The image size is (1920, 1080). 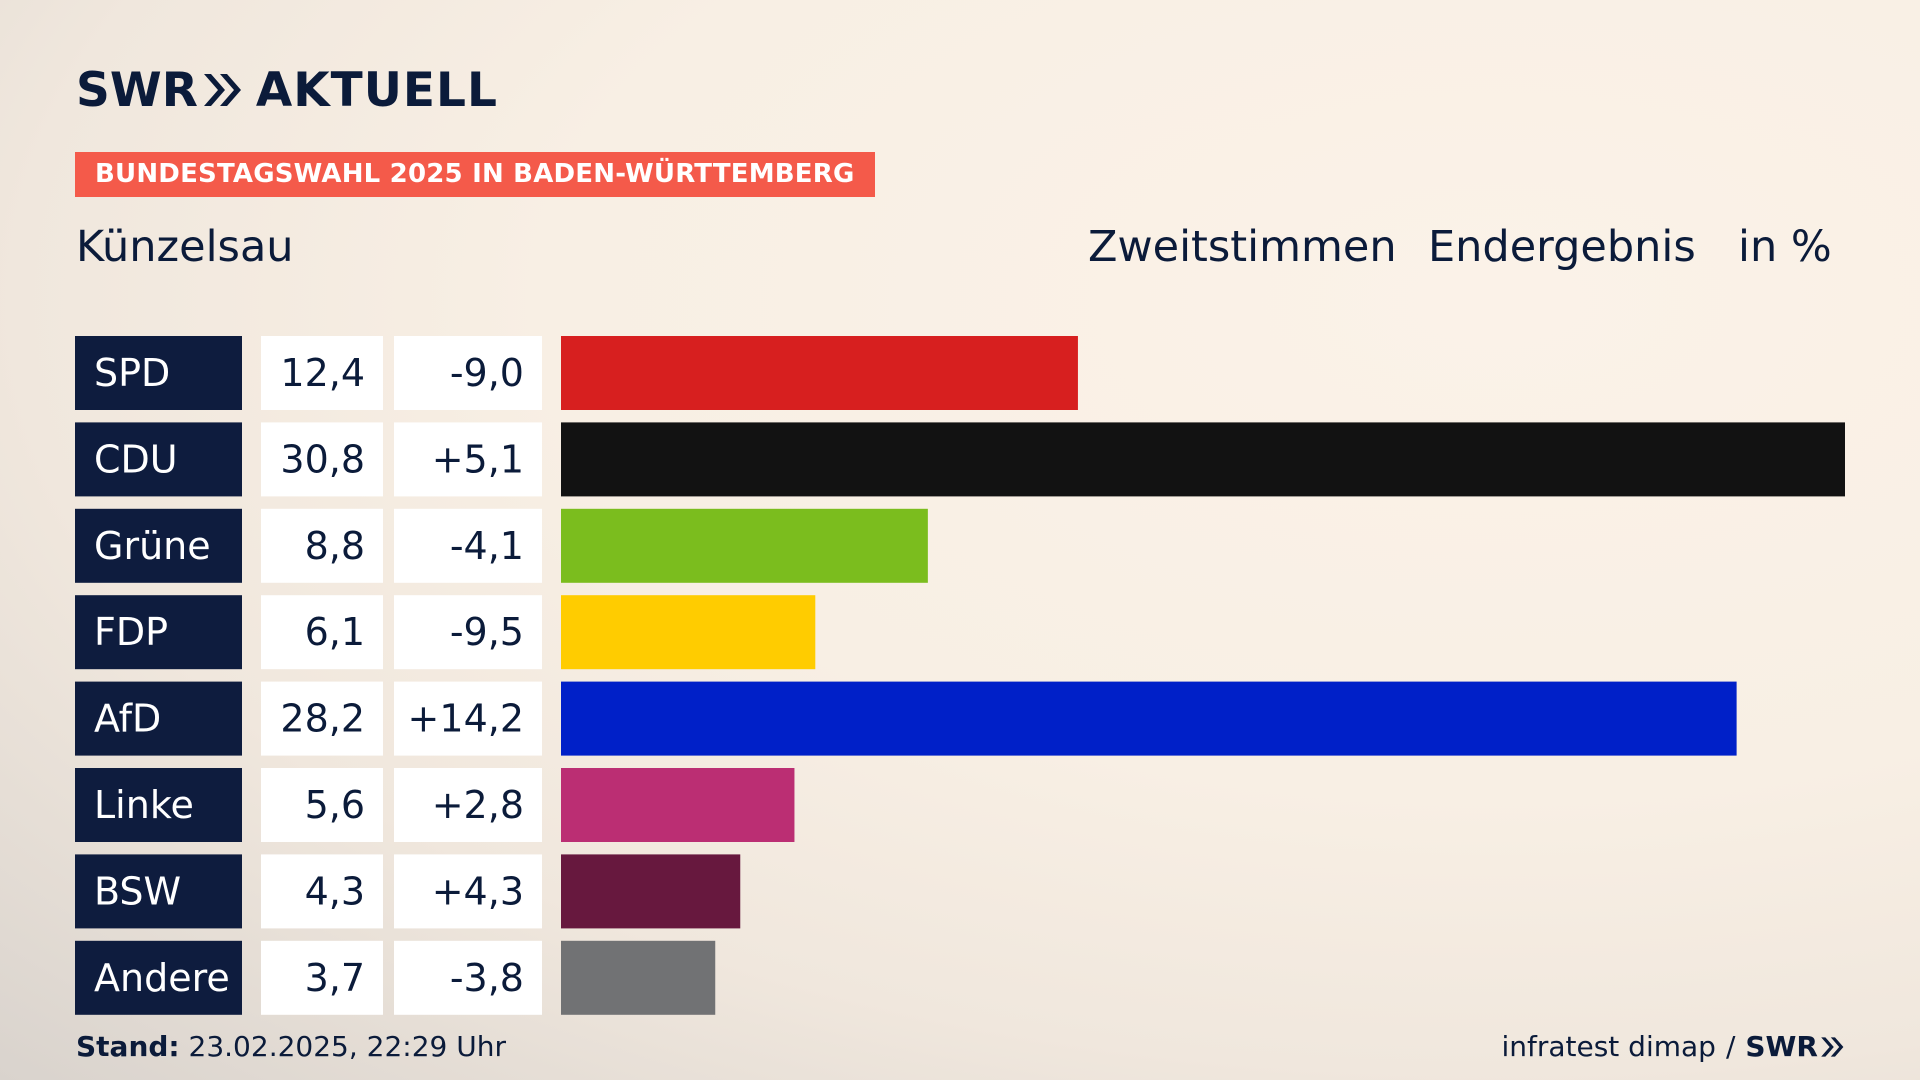 What do you see at coordinates (478, 805) in the screenshot?
I see `change-value: +2,8` at bounding box center [478, 805].